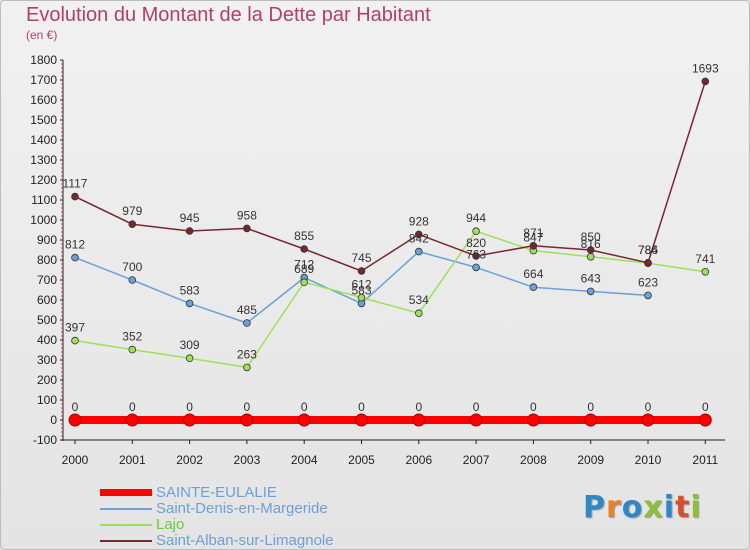 This screenshot has width=750, height=550. What do you see at coordinates (247, 215) in the screenshot?
I see `data-label: 958` at bounding box center [247, 215].